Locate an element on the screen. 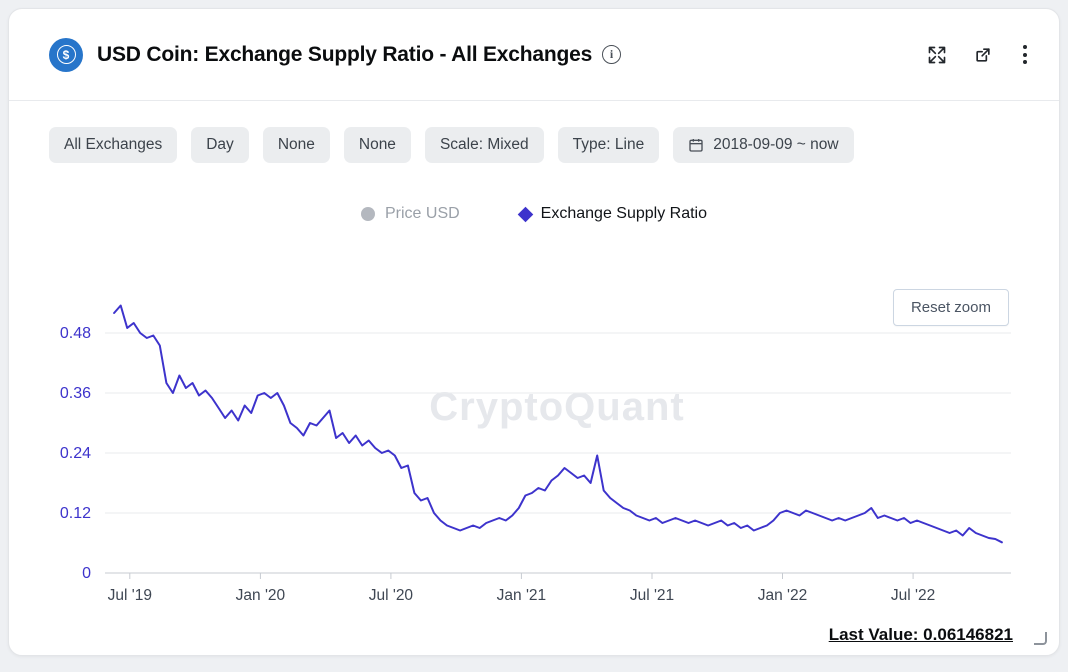 This screenshot has height=672, width=1068. dollar-icon is located at coordinates (66, 54).